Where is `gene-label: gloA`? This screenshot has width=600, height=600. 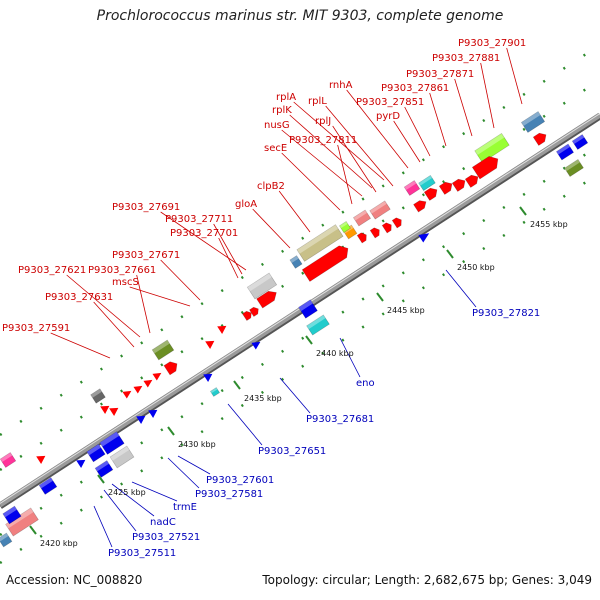
gene-label: gloA is located at coordinates (246, 204).